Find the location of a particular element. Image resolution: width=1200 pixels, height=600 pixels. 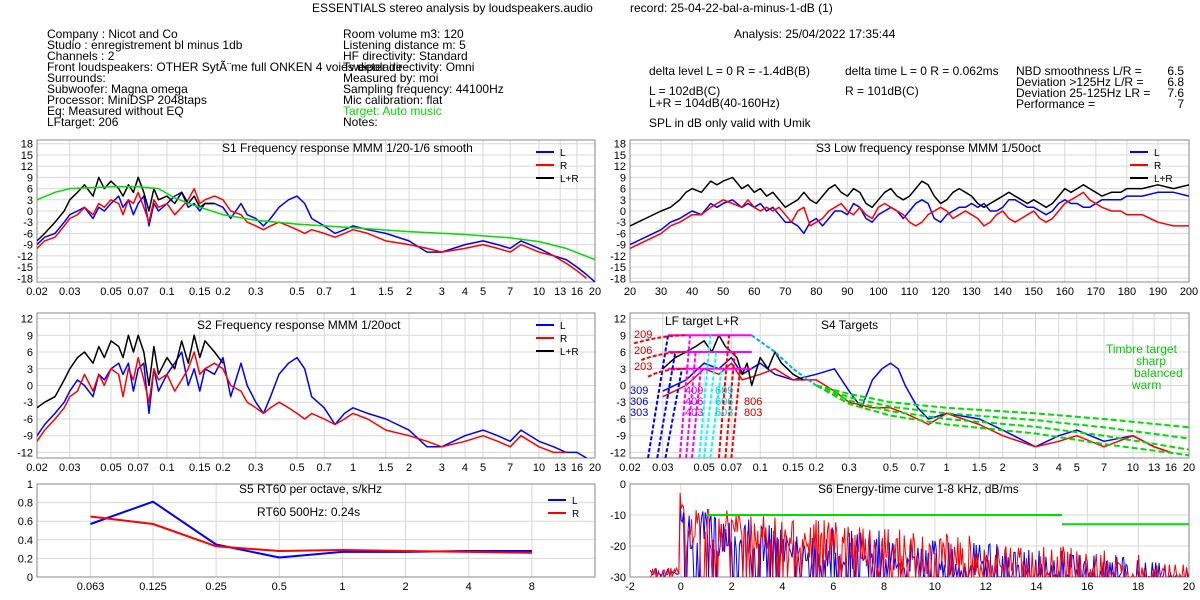

chart-title: S3 Low frequency response MMM 1/50oct is located at coordinates (928, 148).